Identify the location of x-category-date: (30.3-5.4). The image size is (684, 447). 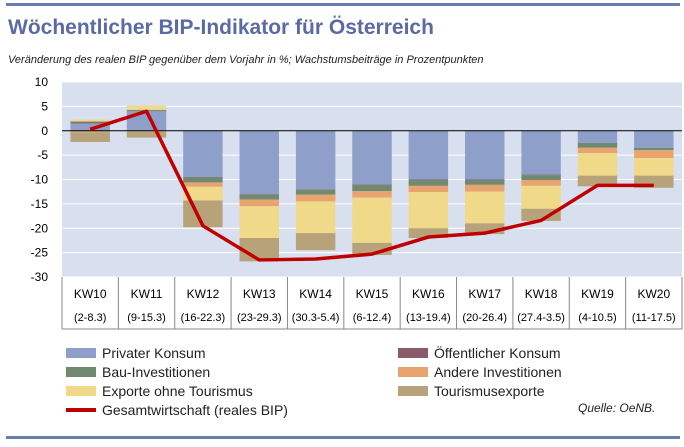
(316, 318).